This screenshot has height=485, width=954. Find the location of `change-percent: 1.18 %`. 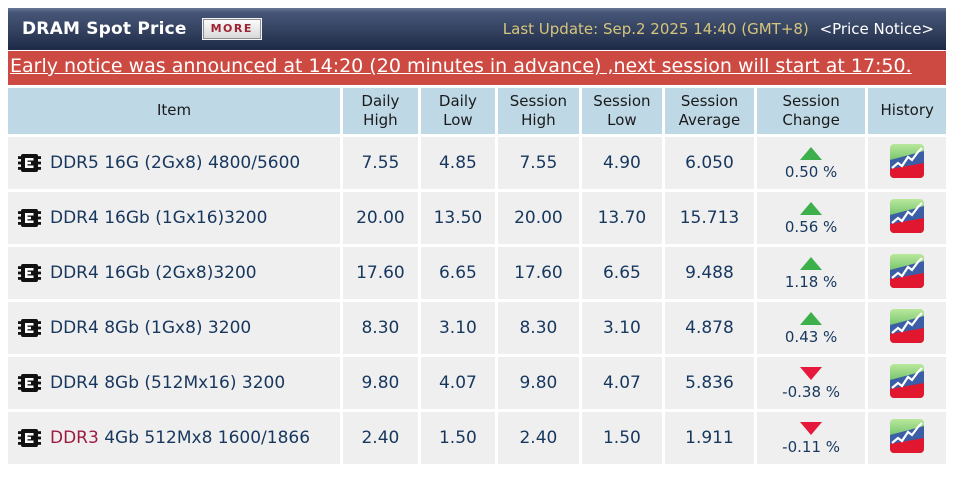

change-percent: 1.18 % is located at coordinates (811, 282).